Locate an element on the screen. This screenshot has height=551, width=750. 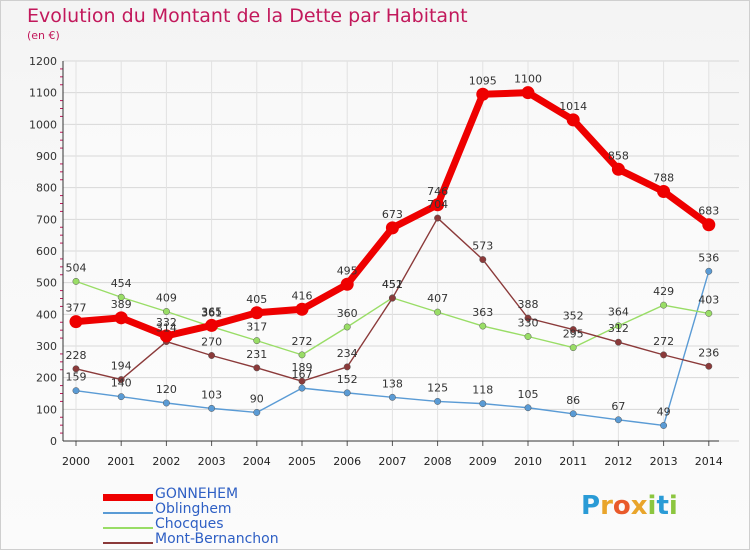
data-label: 683 is located at coordinates (708, 211).